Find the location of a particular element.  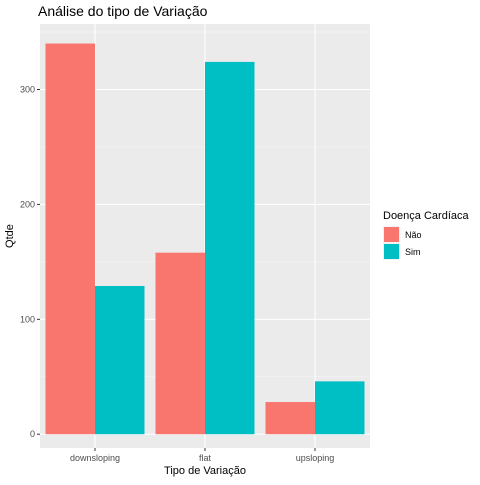

x-tick-label: flat is located at coordinates (205, 458).